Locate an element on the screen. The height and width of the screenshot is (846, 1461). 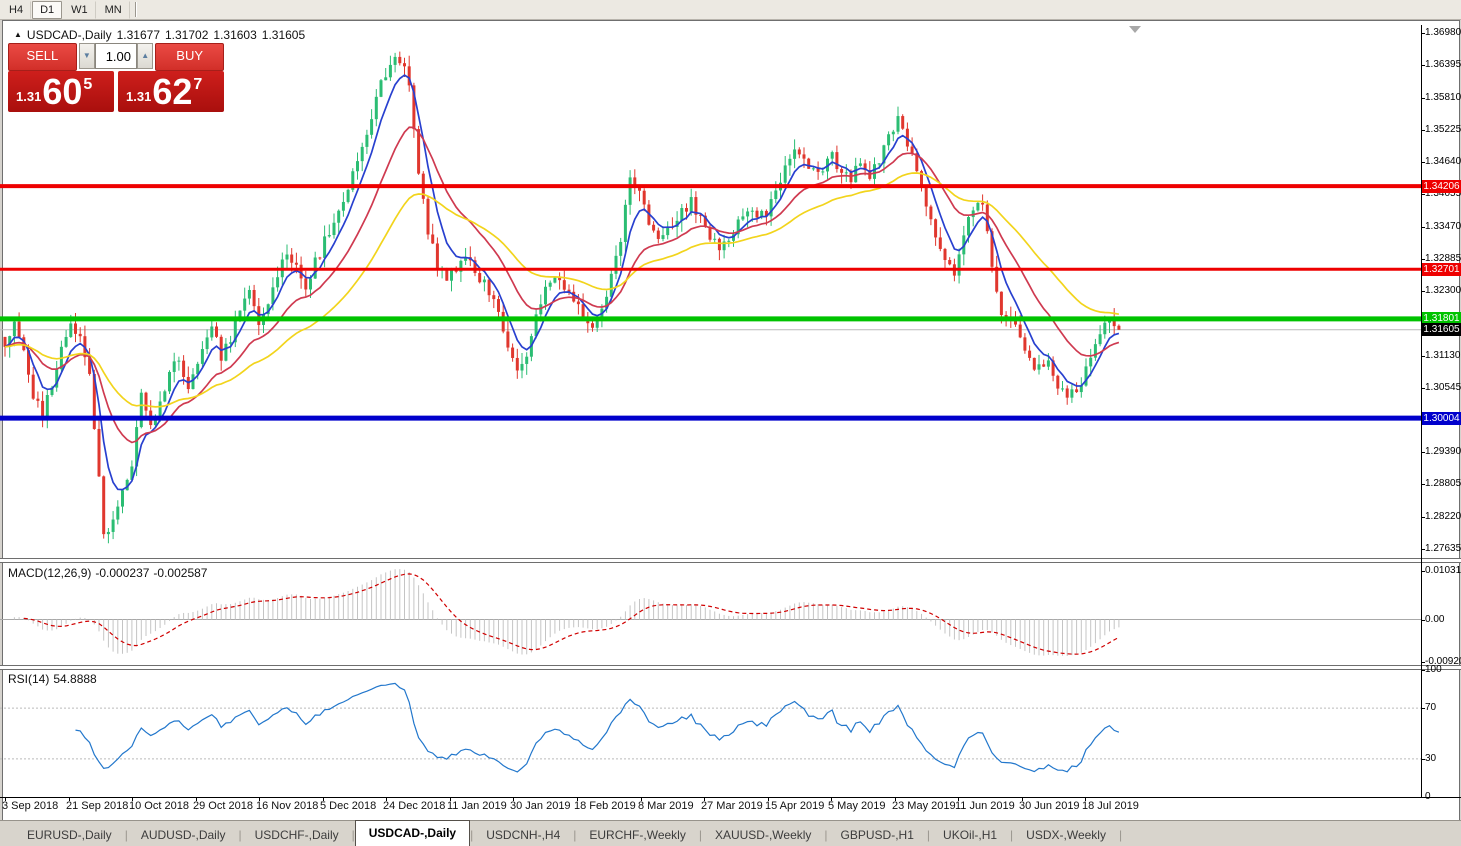
tab-usdchf-daily: USDCHF-,Daily is located at coordinates (296, 835).